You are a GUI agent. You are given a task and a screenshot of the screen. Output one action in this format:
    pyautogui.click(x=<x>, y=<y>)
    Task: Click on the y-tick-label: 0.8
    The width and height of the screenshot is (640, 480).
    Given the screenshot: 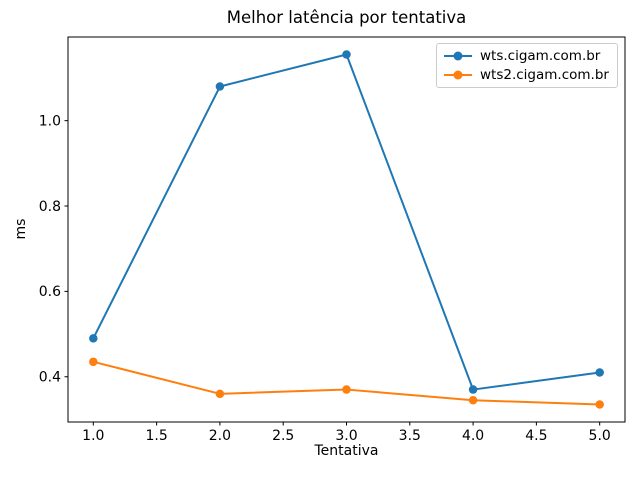 What is the action you would take?
    pyautogui.click(x=50, y=207)
    